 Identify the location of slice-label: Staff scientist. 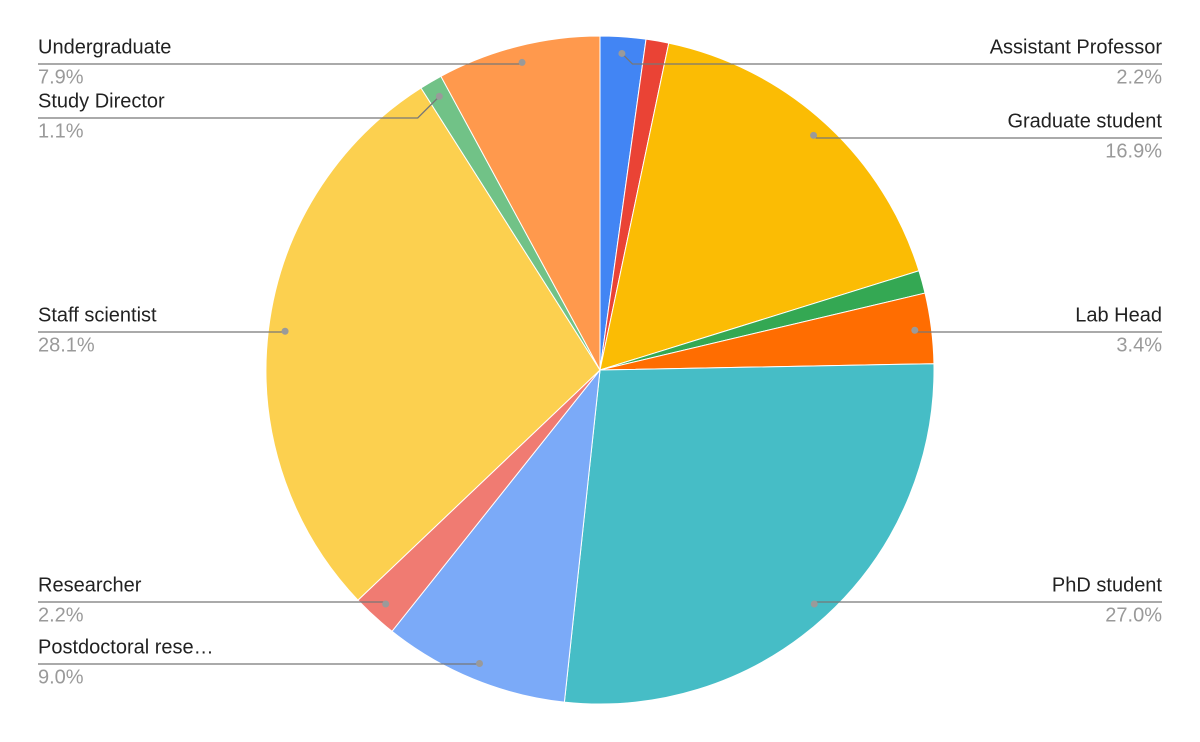
(97, 315).